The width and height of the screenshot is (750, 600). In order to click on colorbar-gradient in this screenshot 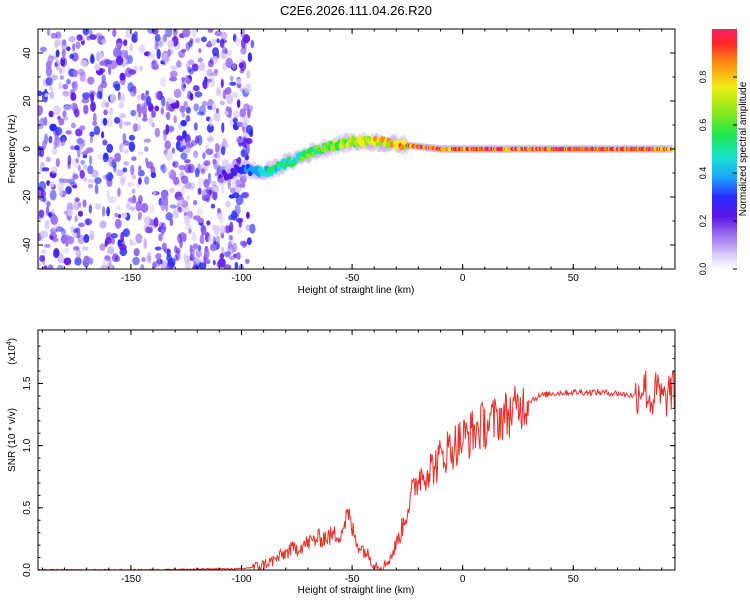, I will do `click(724, 149)`.